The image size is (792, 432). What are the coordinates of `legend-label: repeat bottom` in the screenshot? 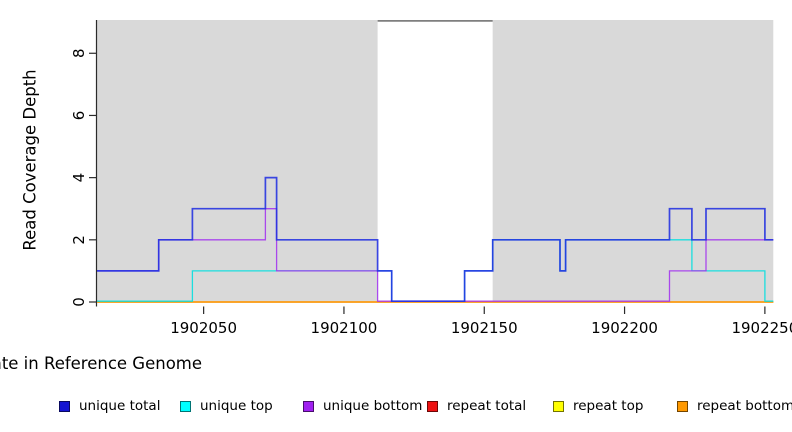 It's located at (744, 406).